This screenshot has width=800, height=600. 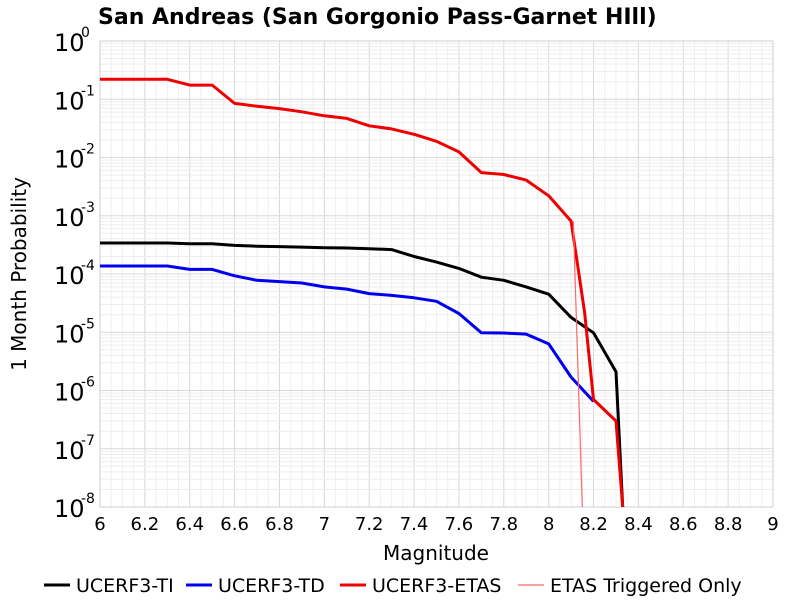 I want to click on legend-label: UCERF3-TI, so click(x=125, y=586).